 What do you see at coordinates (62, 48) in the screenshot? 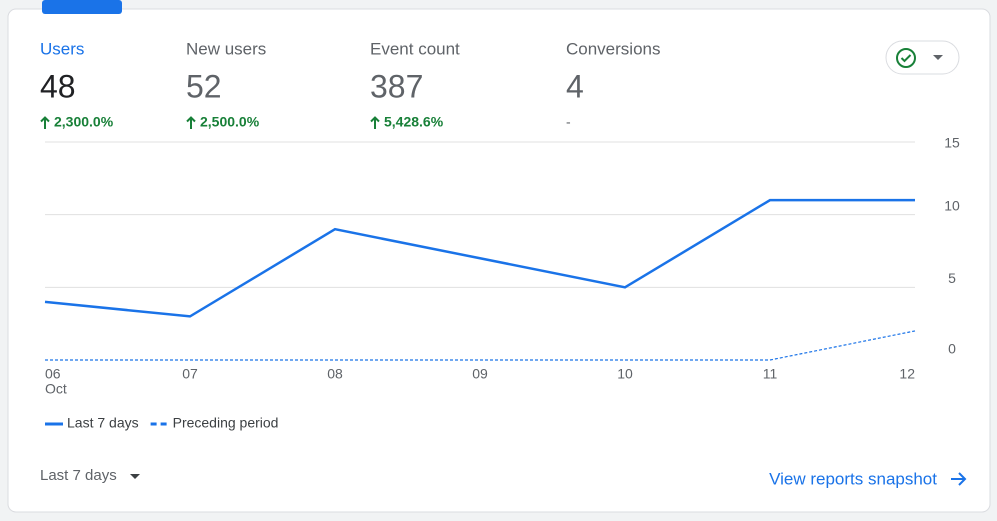
I see `metric-label: Users` at bounding box center [62, 48].